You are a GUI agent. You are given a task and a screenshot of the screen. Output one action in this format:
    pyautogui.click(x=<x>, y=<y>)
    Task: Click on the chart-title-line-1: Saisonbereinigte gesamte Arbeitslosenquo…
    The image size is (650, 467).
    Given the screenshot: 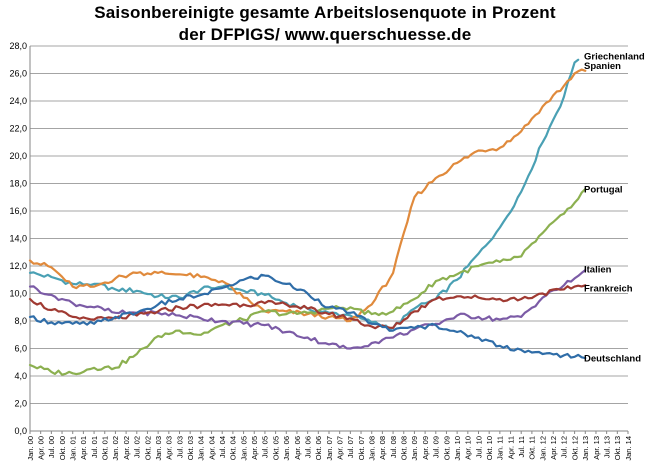 What is the action you would take?
    pyautogui.click(x=325, y=12)
    